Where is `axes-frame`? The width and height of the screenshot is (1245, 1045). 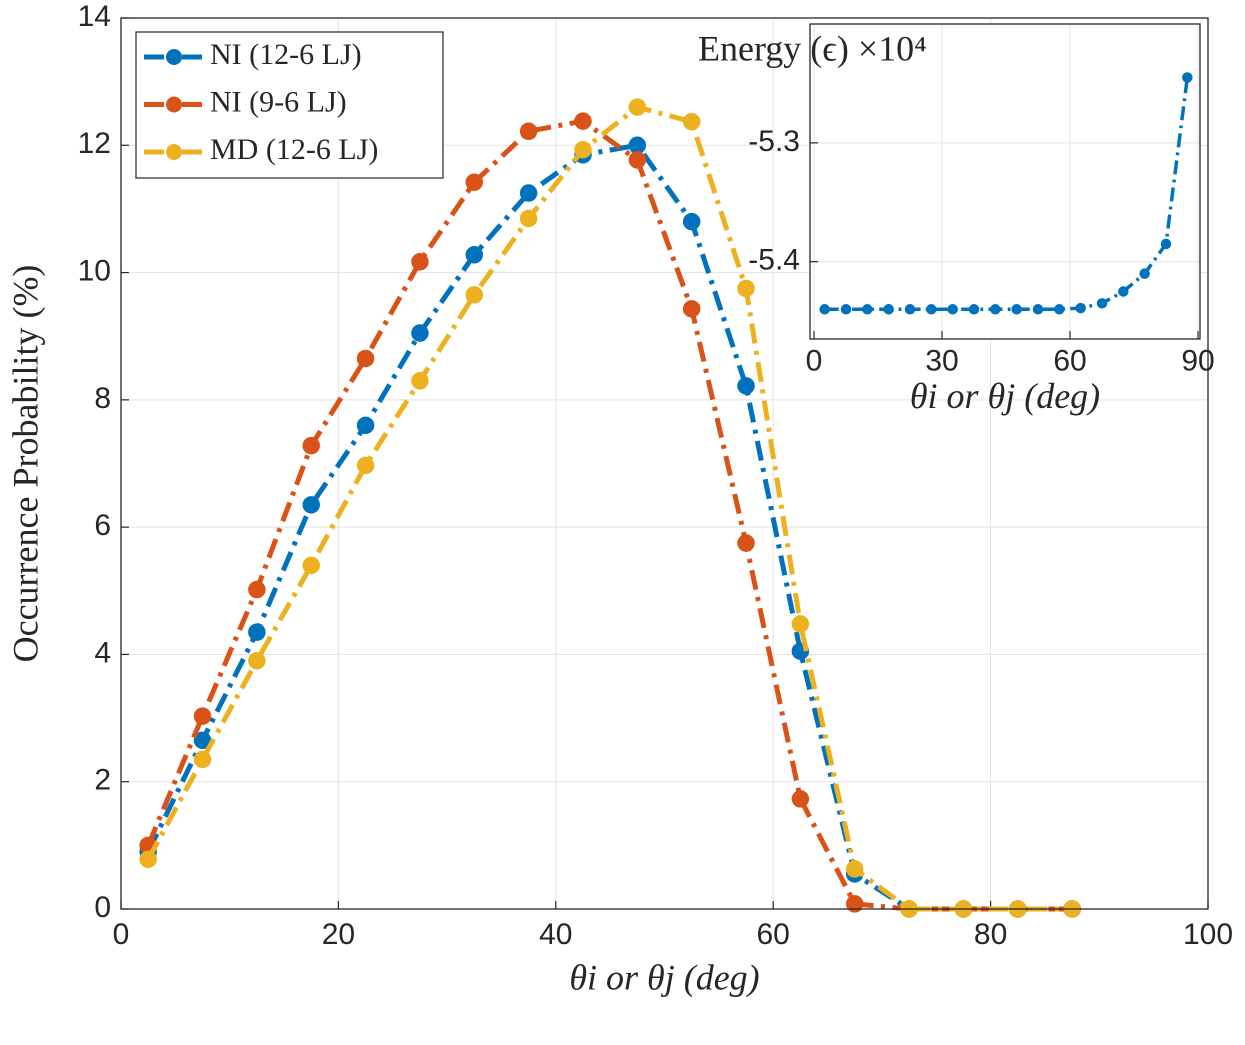
axes-frame is located at coordinates (1005, 181).